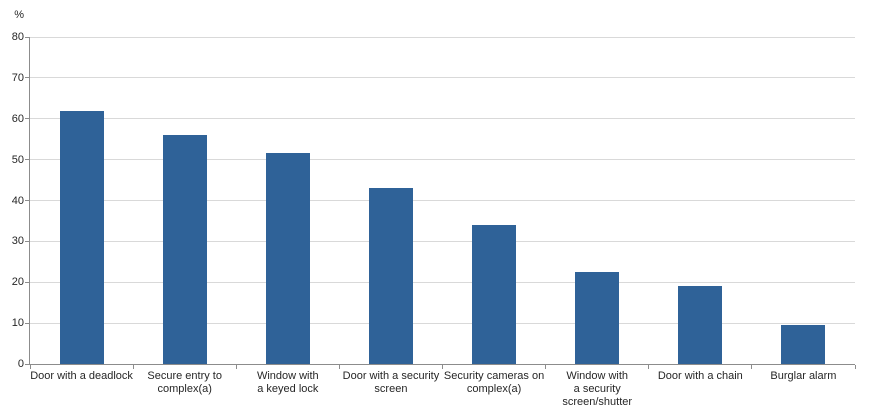 The width and height of the screenshot is (869, 416). Describe the element at coordinates (17, 282) in the screenshot. I see `y-axis-tick-label: 20` at that location.